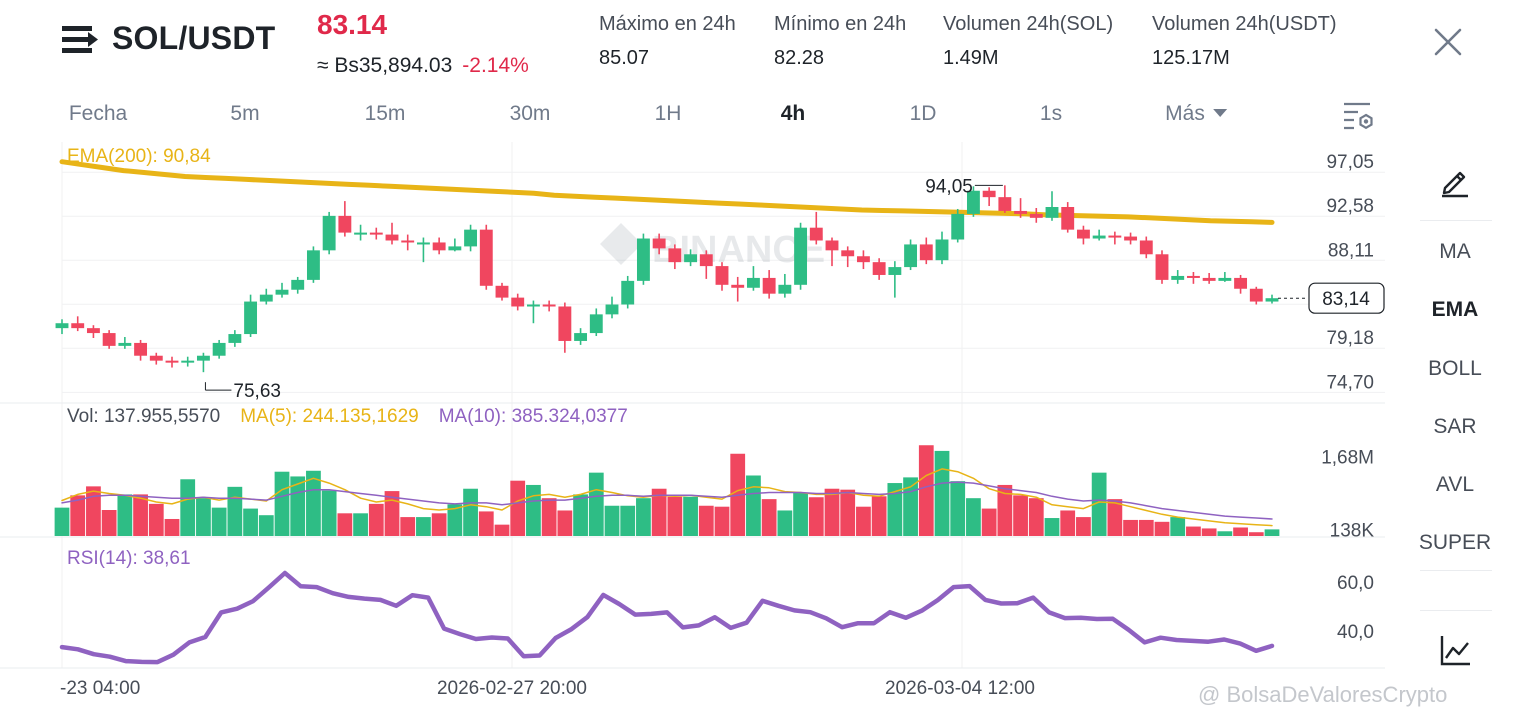 The image size is (1520, 720). Describe the element at coordinates (667, 24) in the screenshot. I see `stat-label: Máximo en 24h` at that location.